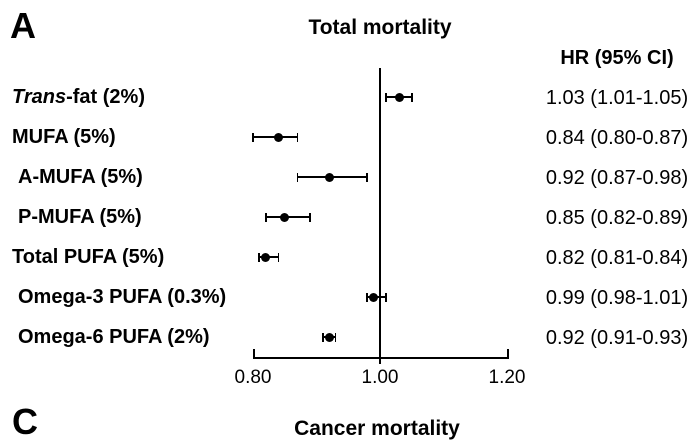 This screenshot has width=700, height=444. What do you see at coordinates (617, 58) in the screenshot?
I see `hr-column-header: HR (95% CI)` at bounding box center [617, 58].